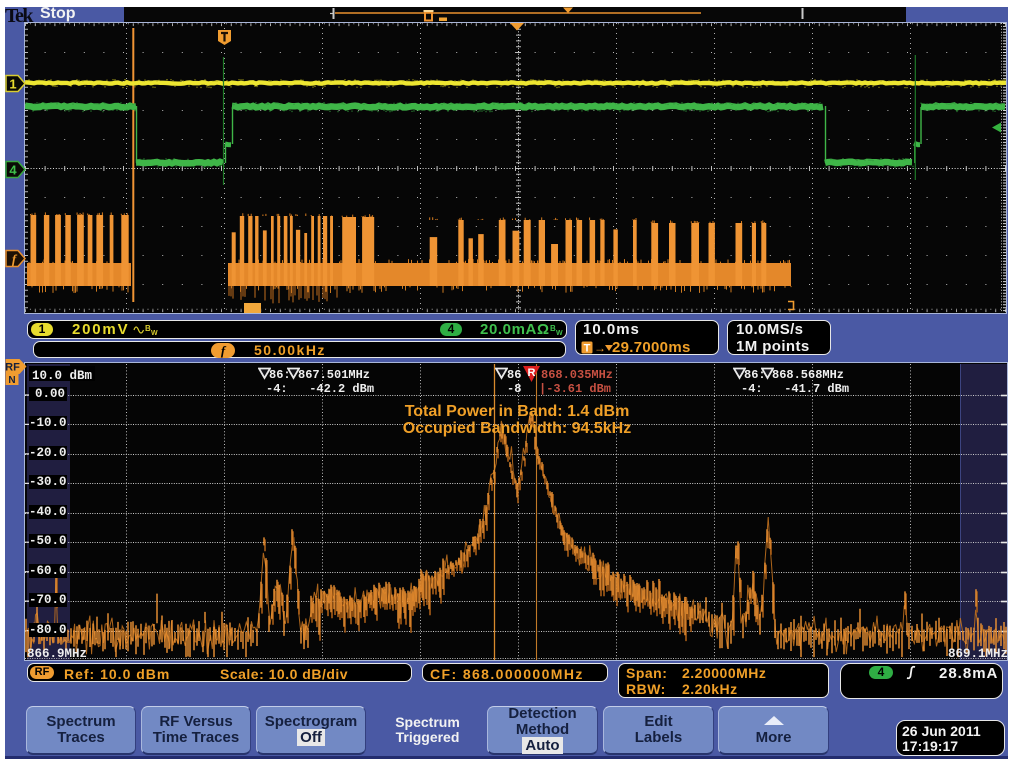  What do you see at coordinates (587, 349) in the screenshot?
I see `svg-text: T` at bounding box center [587, 349].